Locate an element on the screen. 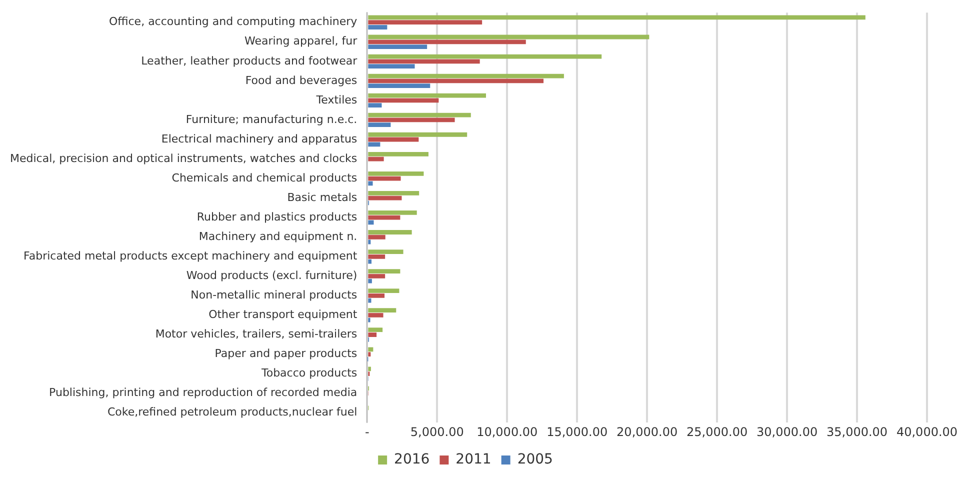  y-tick-label: Furniture; manufacturing n.e.c. is located at coordinates (272, 119).